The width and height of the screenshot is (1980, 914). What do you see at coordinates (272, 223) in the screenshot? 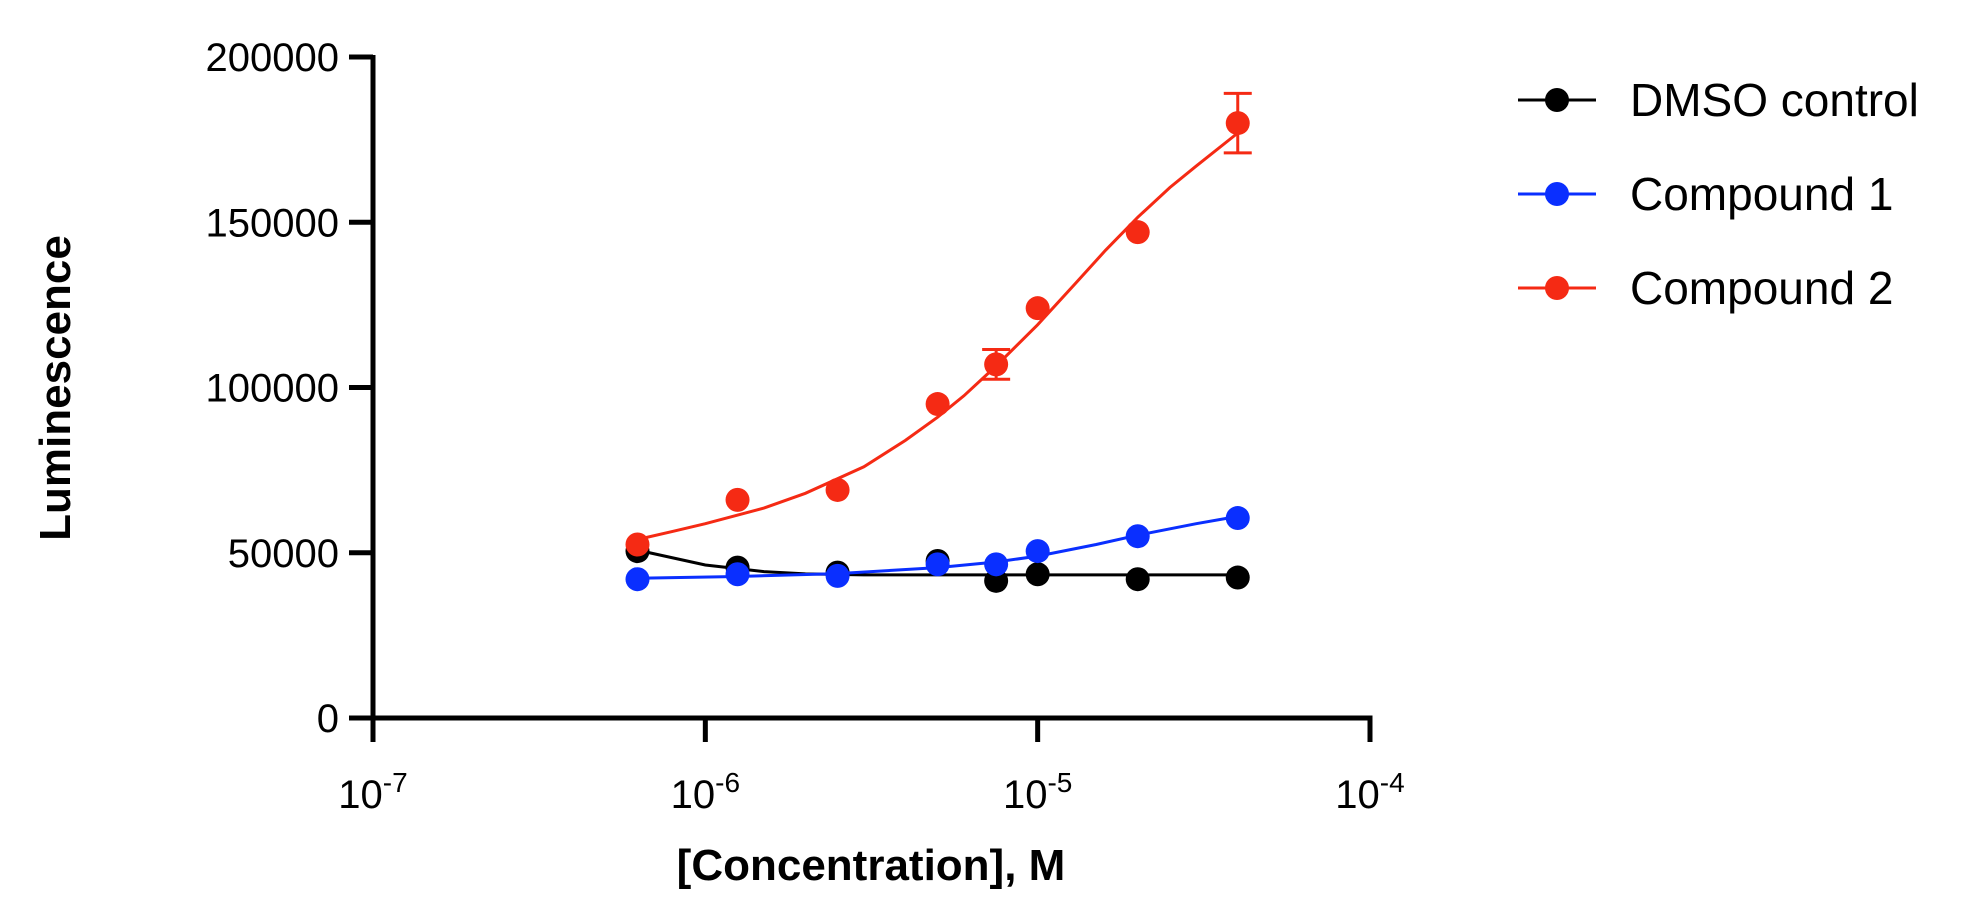
I see `y-tick-label: 150000` at bounding box center [272, 223].